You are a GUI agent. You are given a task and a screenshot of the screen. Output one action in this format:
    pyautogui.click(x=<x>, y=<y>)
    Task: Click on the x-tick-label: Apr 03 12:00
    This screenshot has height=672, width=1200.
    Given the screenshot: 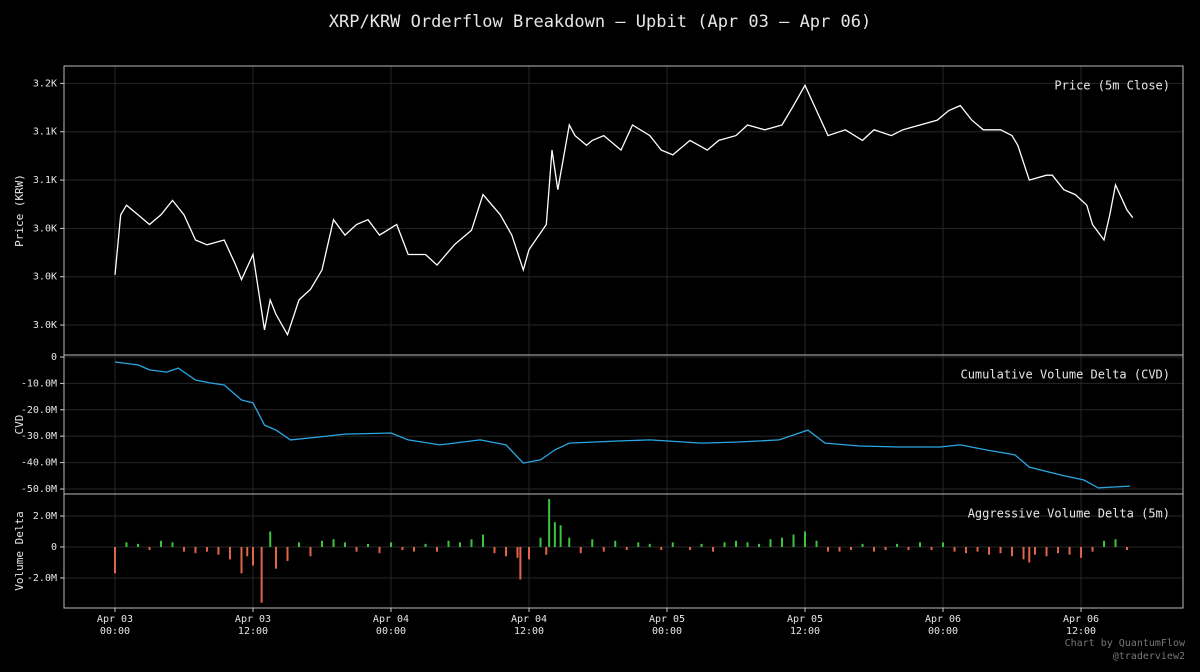 What is the action you would take?
    pyautogui.click(x=253, y=625)
    